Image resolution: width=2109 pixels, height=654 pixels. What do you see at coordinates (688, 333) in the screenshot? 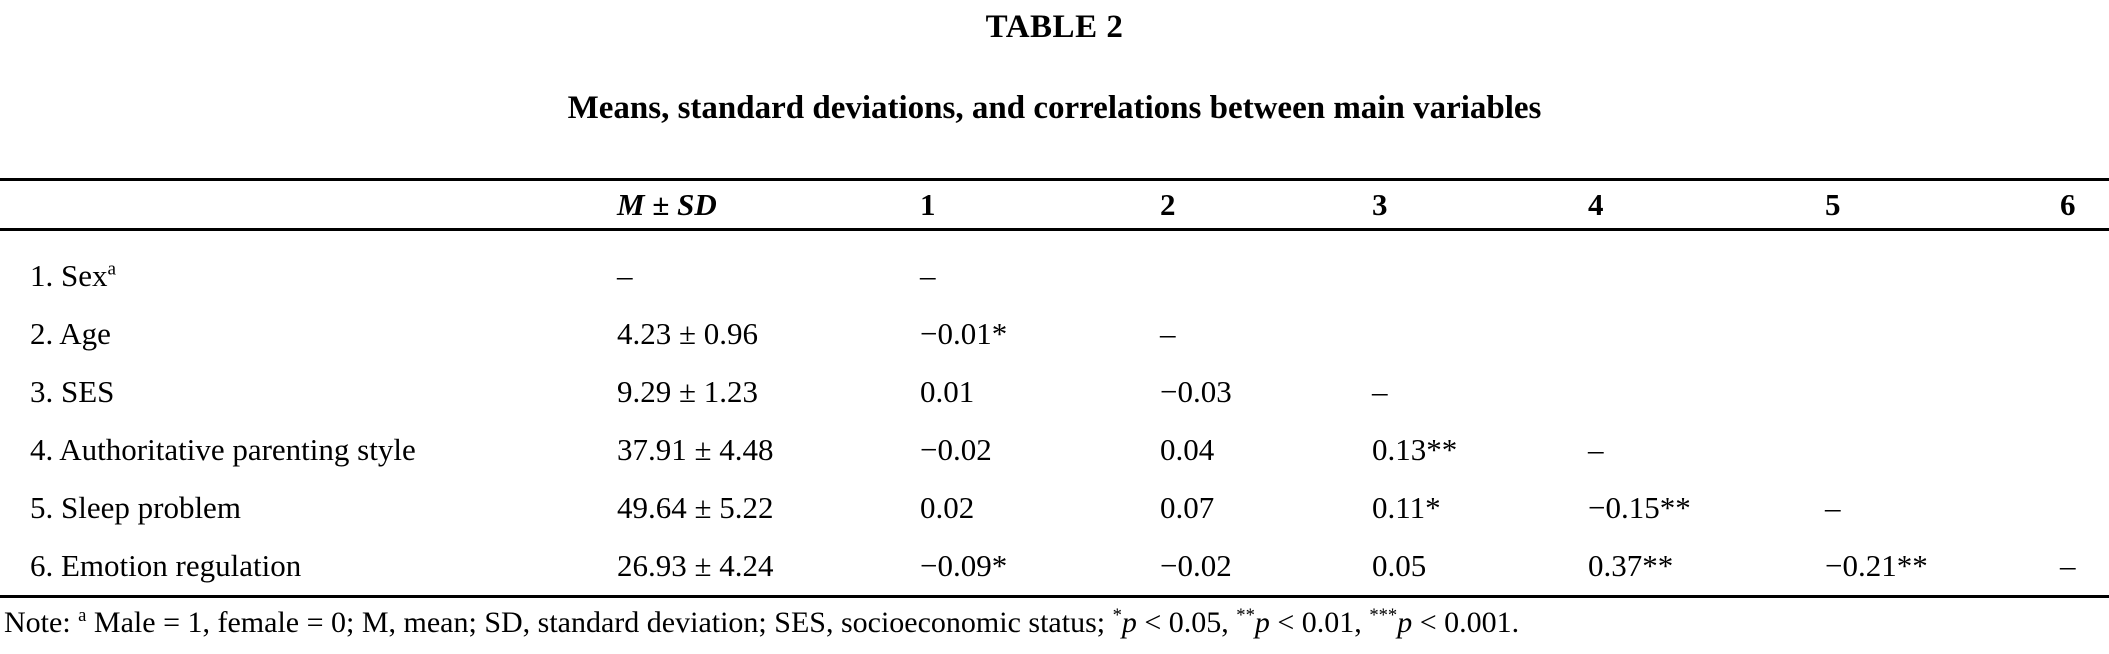
I see `cell-msd: 4.23 ± 0.96` at bounding box center [688, 333].